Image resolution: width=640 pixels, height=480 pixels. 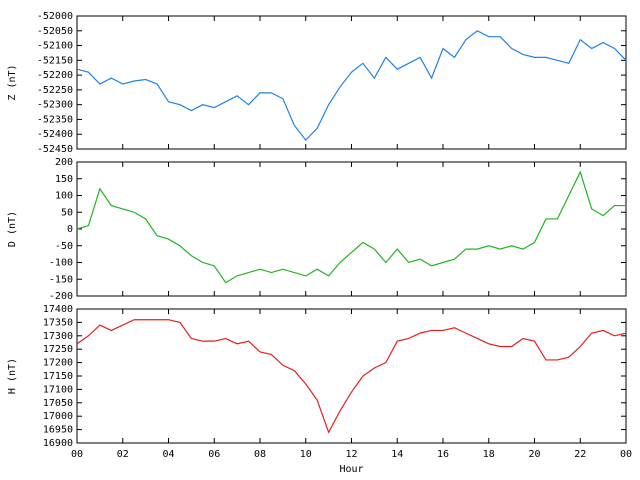 I want to click on y-tick-label: 17100, so click(x=58, y=389).